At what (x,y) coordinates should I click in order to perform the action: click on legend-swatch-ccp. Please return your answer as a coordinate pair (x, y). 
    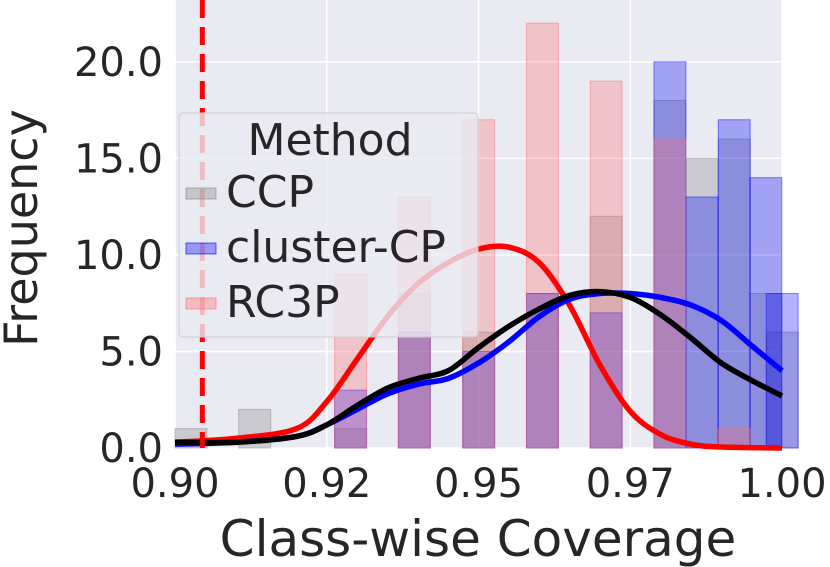
    Looking at the image, I should click on (201, 193).